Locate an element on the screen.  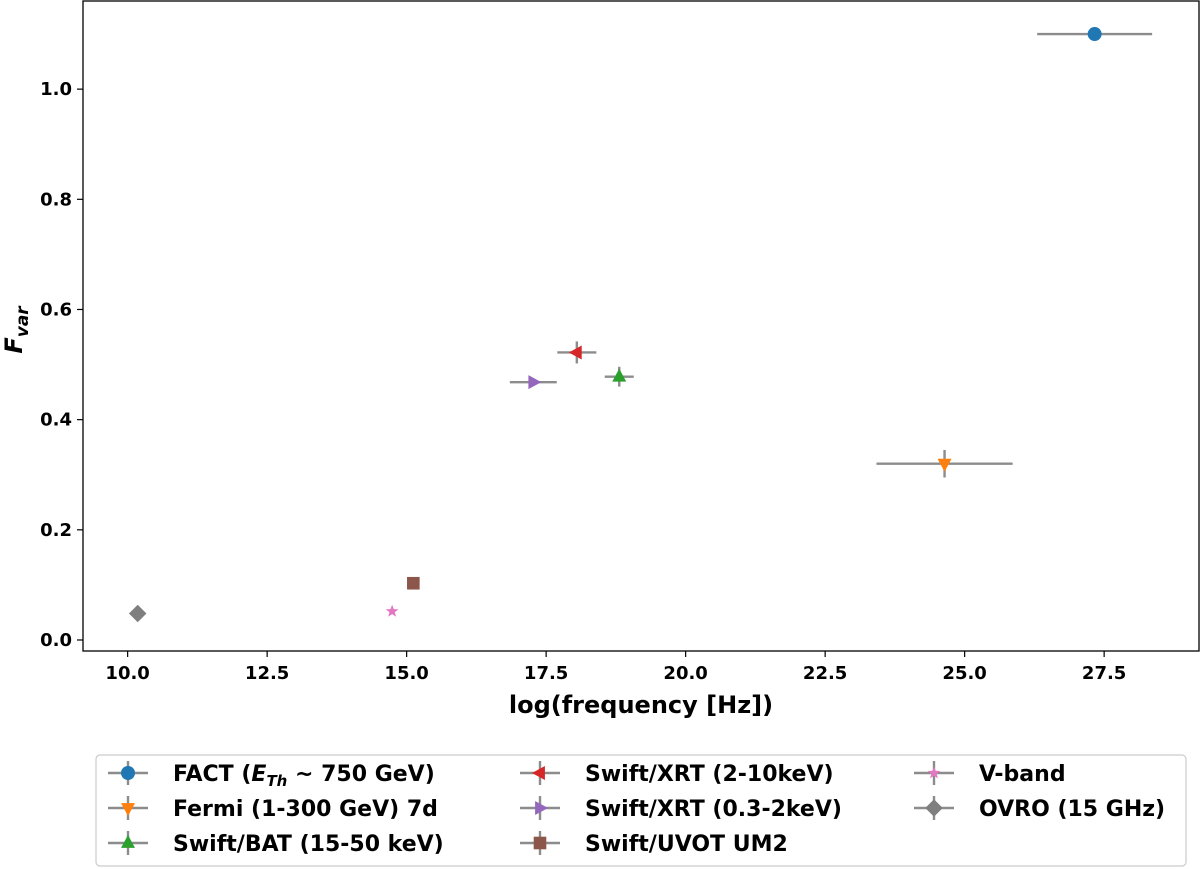
legend-item: OVRO (15 GHz) is located at coordinates (1039, 809).